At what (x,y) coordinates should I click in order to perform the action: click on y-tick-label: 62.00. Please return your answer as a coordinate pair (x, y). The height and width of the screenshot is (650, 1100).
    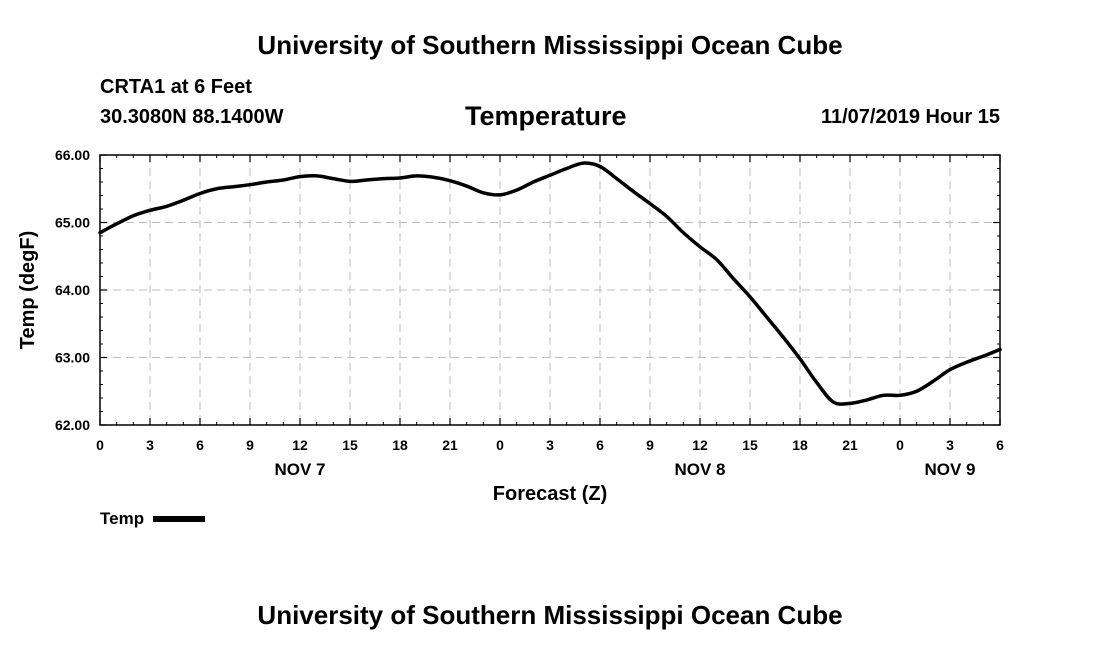
    Looking at the image, I should click on (72, 425).